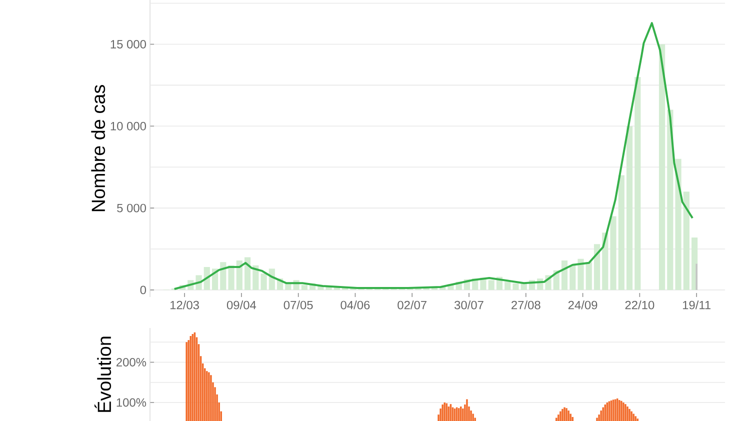 This screenshot has height=421, width=749. I want to click on x-tick-label: 09/04, so click(241, 305).